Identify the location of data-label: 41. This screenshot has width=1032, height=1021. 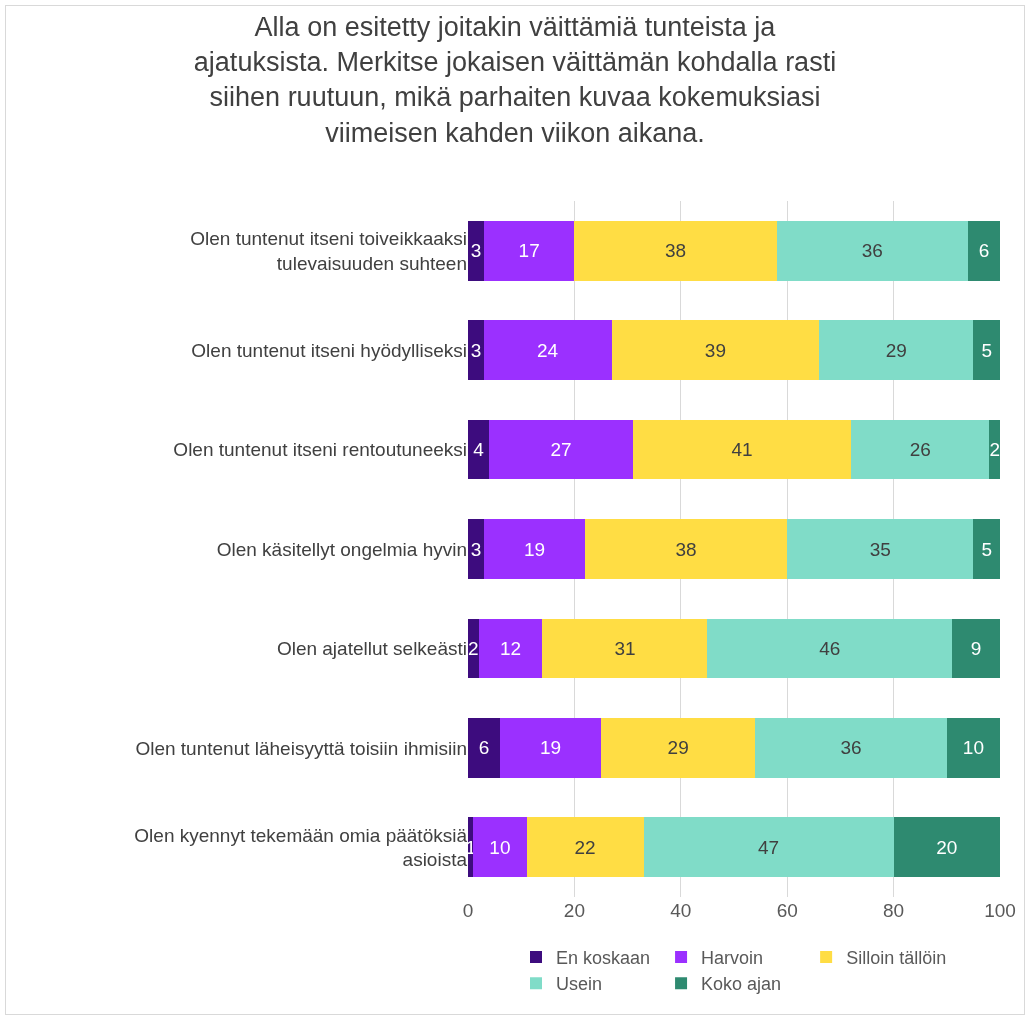
(742, 450).